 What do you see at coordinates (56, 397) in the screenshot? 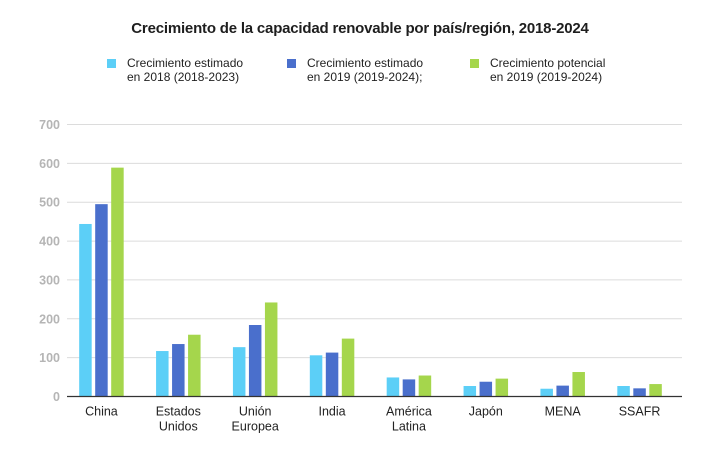
I see `y-tick-label: 0` at bounding box center [56, 397].